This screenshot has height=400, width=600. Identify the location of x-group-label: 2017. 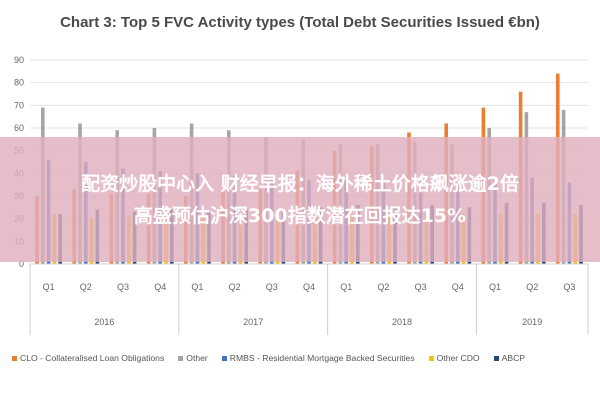
(253, 322).